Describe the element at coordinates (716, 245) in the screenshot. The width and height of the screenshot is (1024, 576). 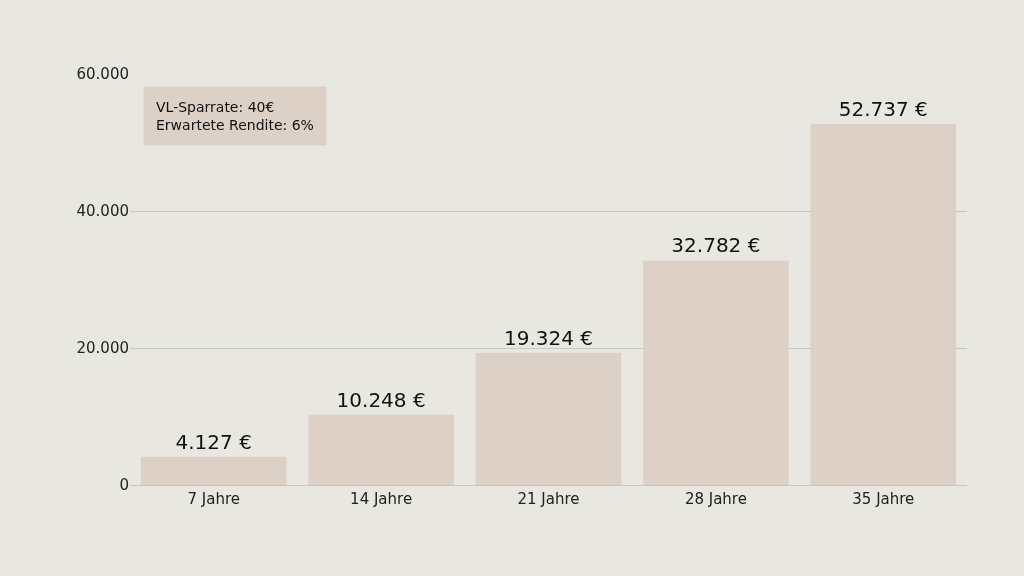
I see `data-label: 32.782 €` at that location.